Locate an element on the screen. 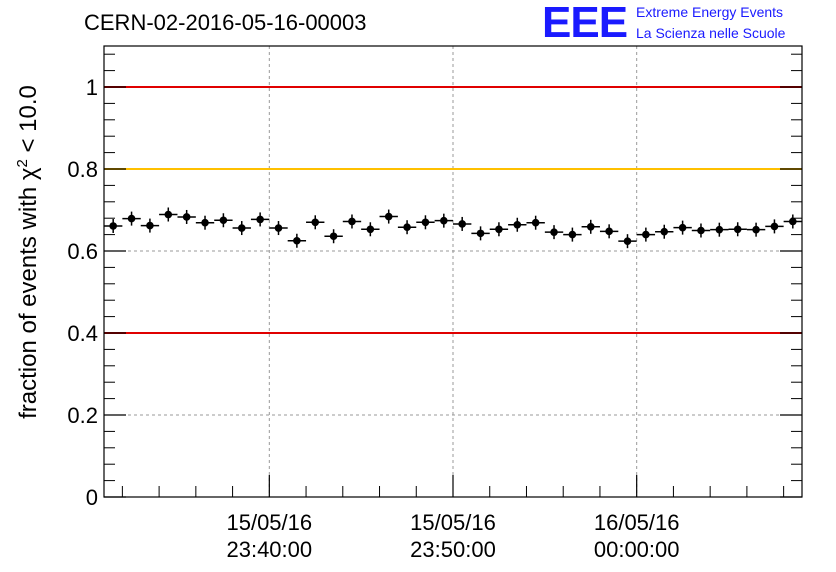  logo-line-2: La Scienza nelle Scuole is located at coordinates (711, 33).